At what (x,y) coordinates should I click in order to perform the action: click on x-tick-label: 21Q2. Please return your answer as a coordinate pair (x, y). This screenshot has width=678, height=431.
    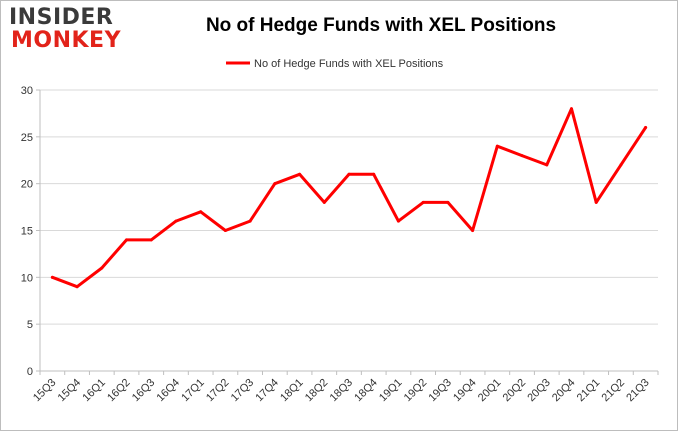
    Looking at the image, I should click on (614, 391).